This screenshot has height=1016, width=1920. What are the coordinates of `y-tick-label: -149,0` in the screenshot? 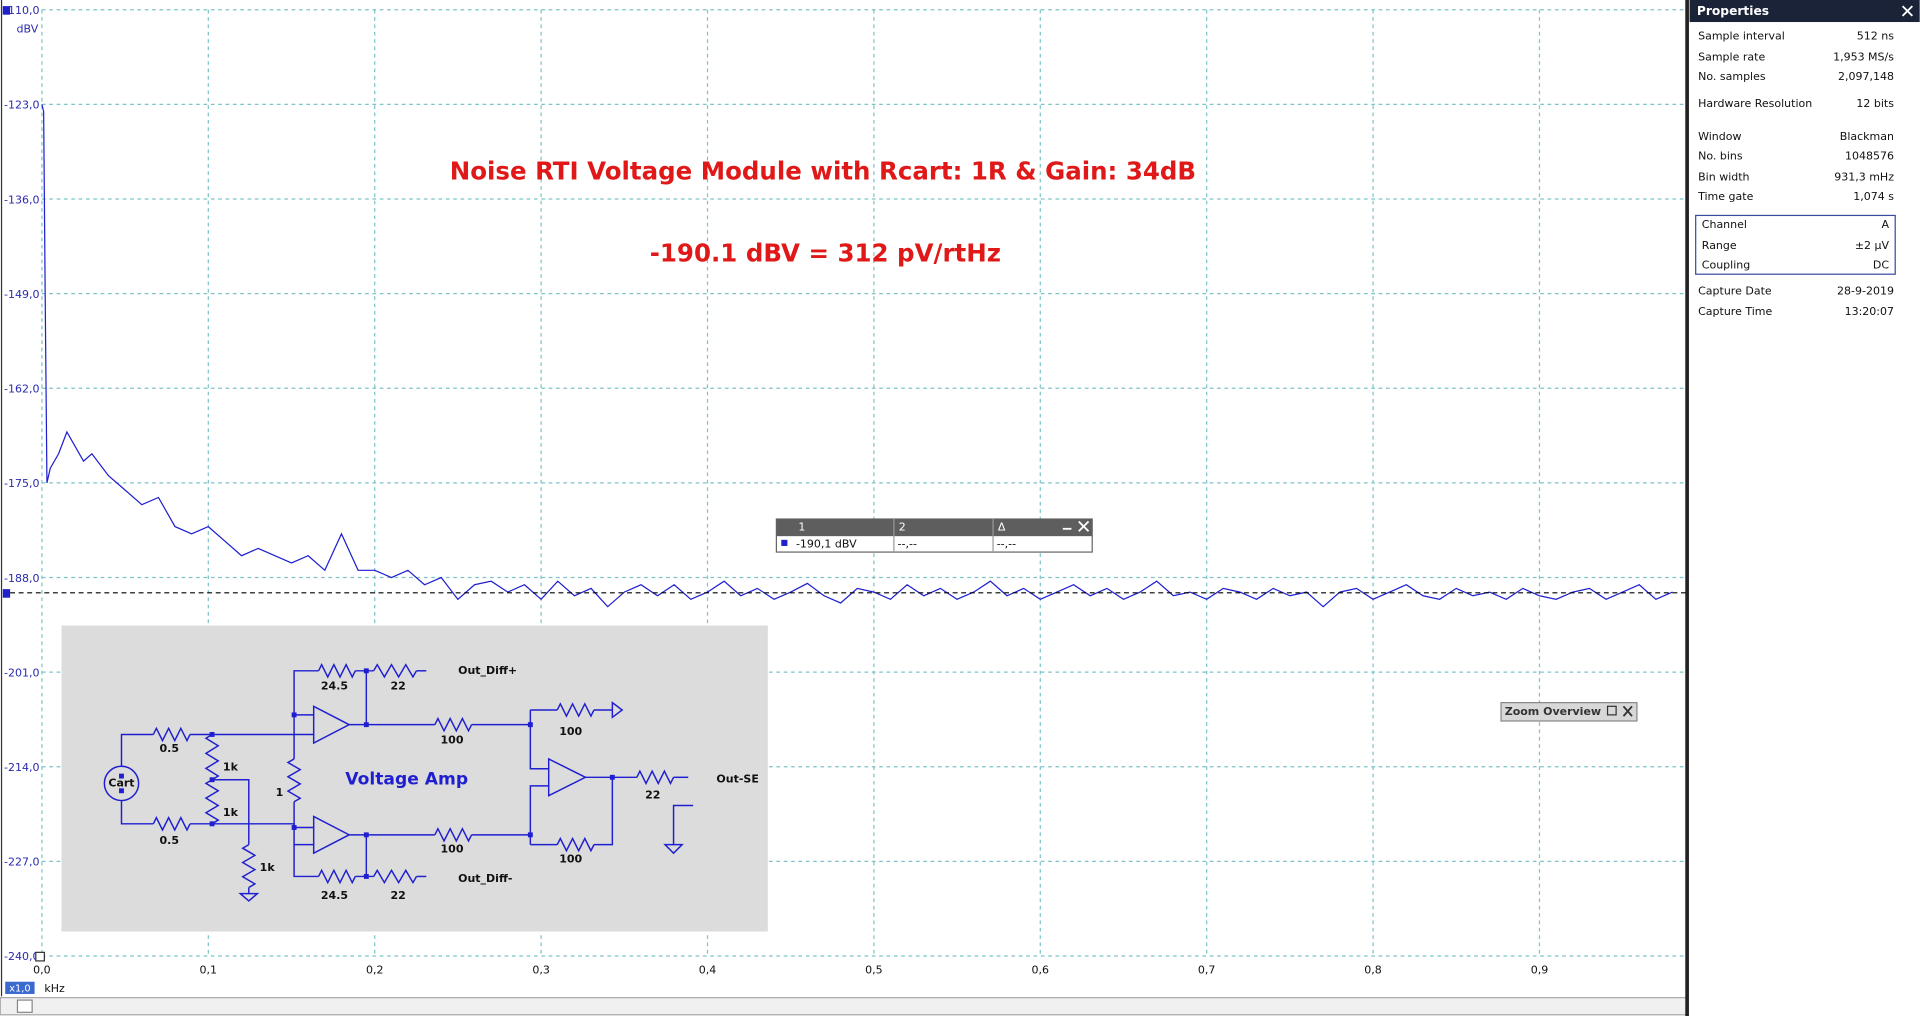 It's located at (21, 294).